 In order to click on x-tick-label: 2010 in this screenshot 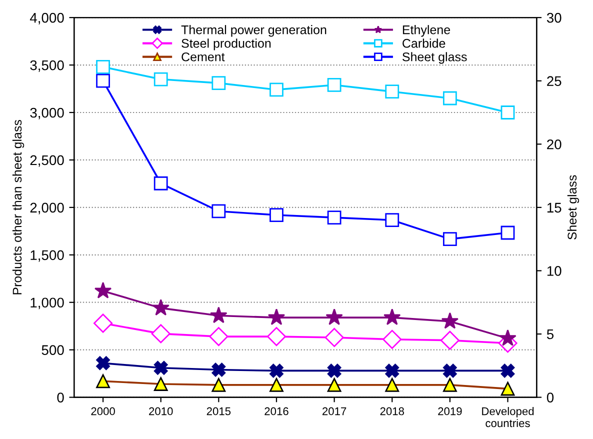, I will do `click(161, 411)`.